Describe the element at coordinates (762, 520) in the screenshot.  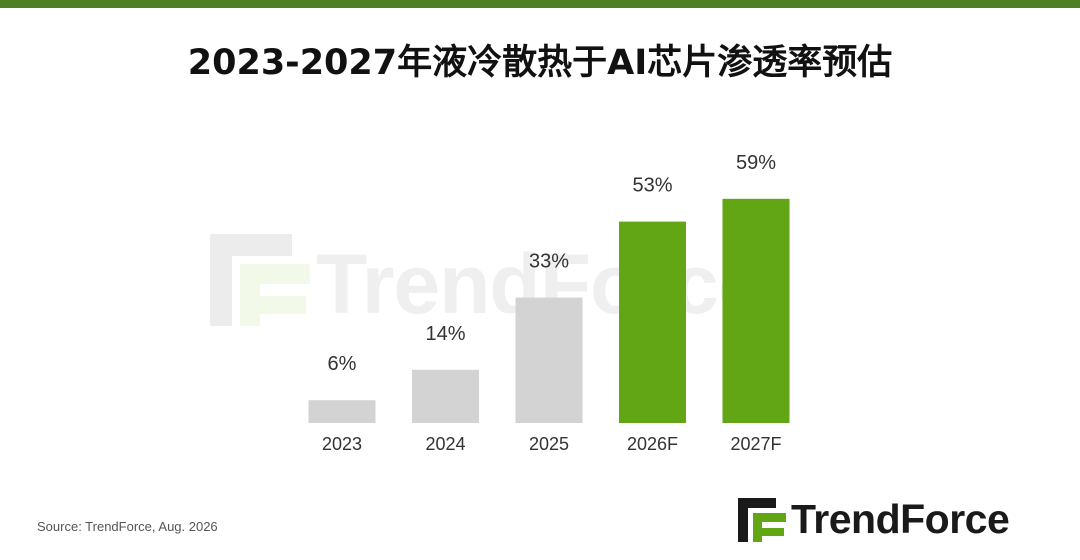
I see `trendforce-logo-icon` at that location.